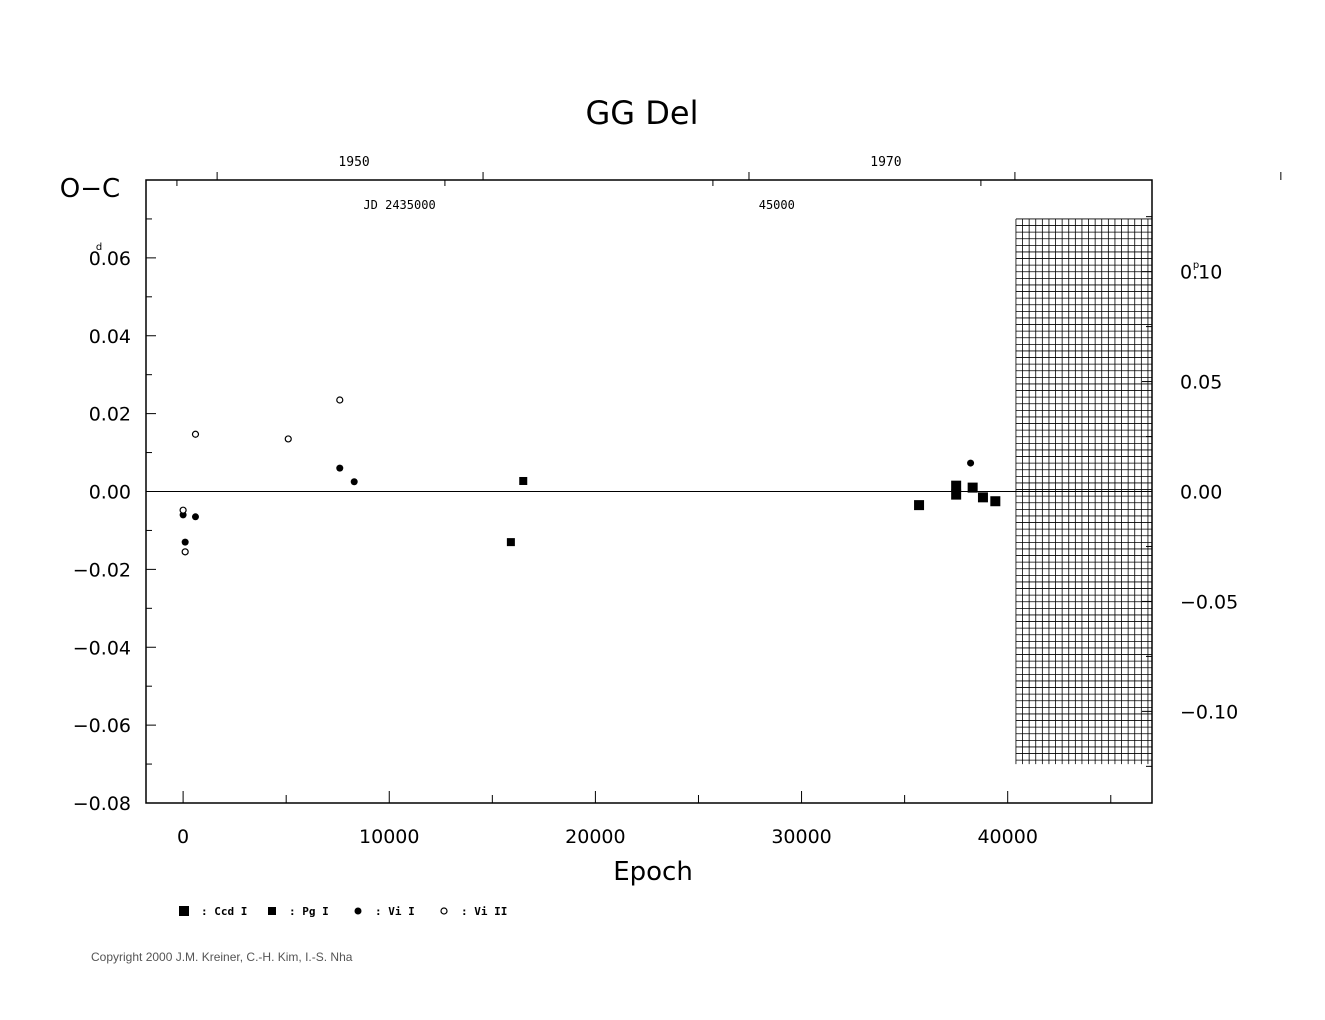 This screenshot has width=1325, height=1020. What do you see at coordinates (110, 415) in the screenshot?
I see `y-tick-label: 0.02` at bounding box center [110, 415].